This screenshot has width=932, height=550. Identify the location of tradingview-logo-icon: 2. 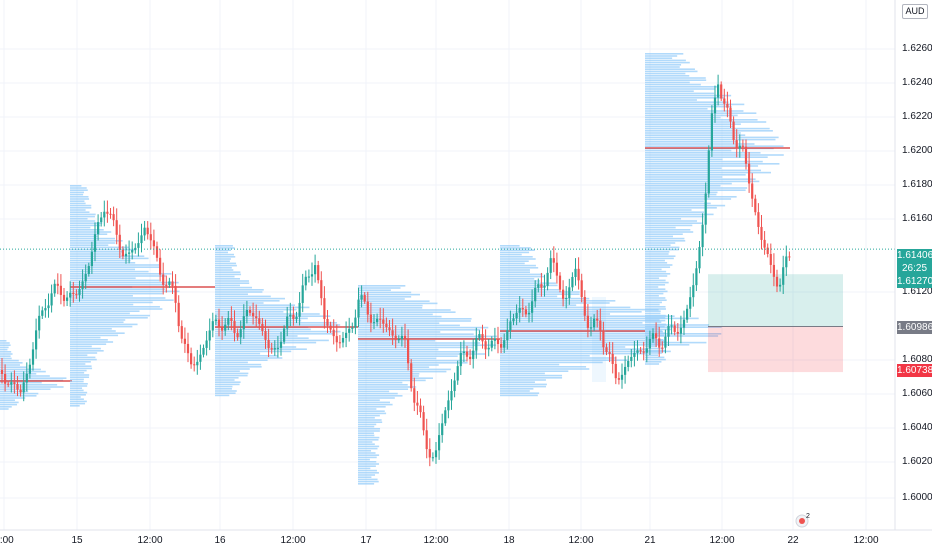
(803, 520).